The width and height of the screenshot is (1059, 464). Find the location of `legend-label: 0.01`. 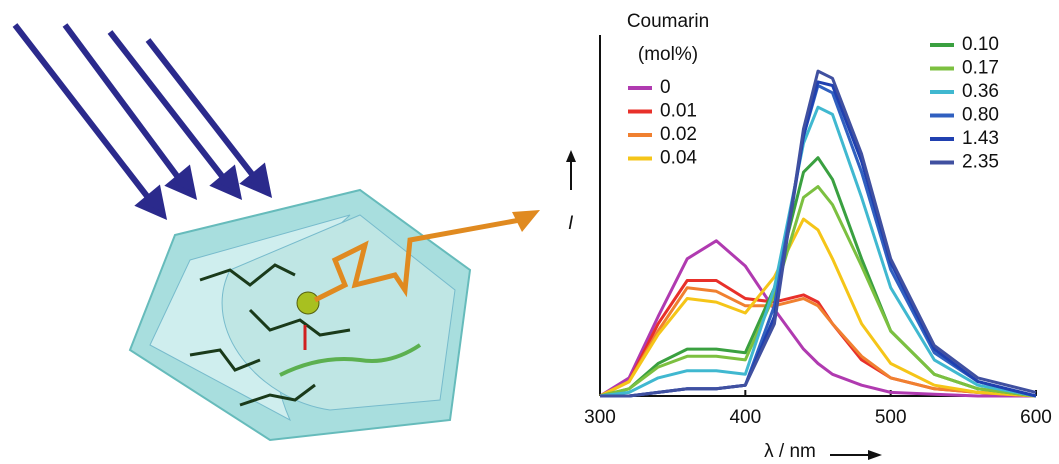

legend-label: 0.01 is located at coordinates (678, 111).